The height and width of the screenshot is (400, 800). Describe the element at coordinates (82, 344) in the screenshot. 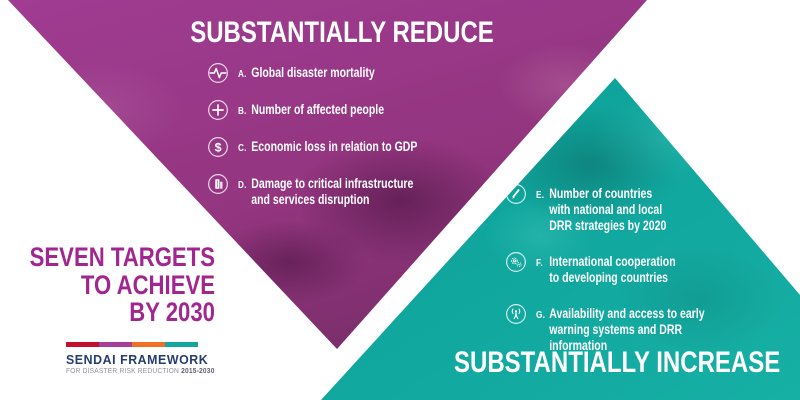

I see `logo-bar-segment-red` at that location.